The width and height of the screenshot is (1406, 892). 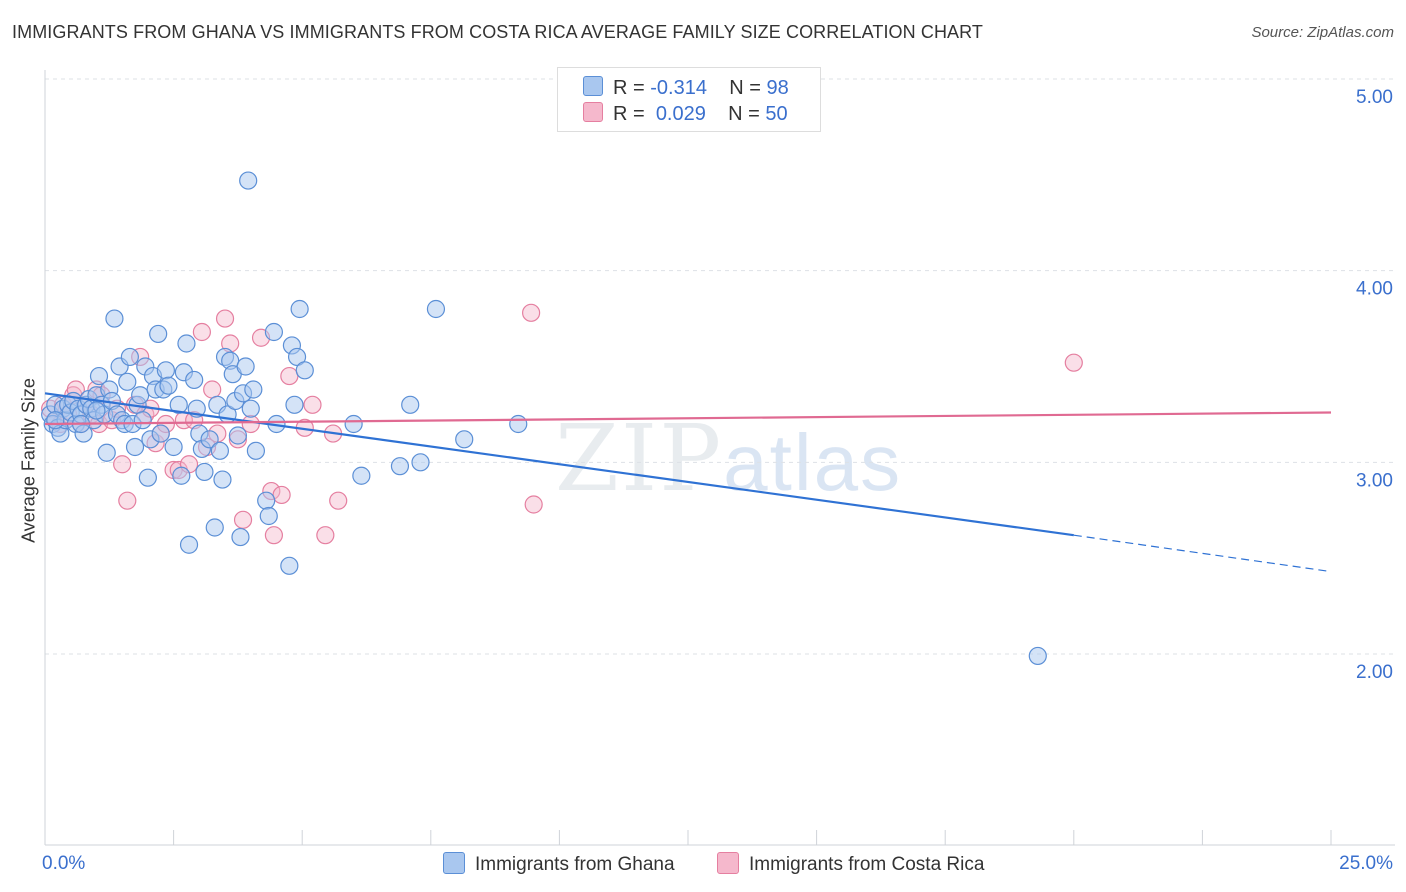 I want to click on bottom-legend-swatch-ghana, so click(x=454, y=863).